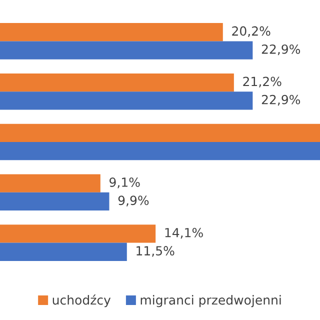  What do you see at coordinates (81, 301) in the screenshot?
I see `legend-label: uchodźcy` at bounding box center [81, 301].